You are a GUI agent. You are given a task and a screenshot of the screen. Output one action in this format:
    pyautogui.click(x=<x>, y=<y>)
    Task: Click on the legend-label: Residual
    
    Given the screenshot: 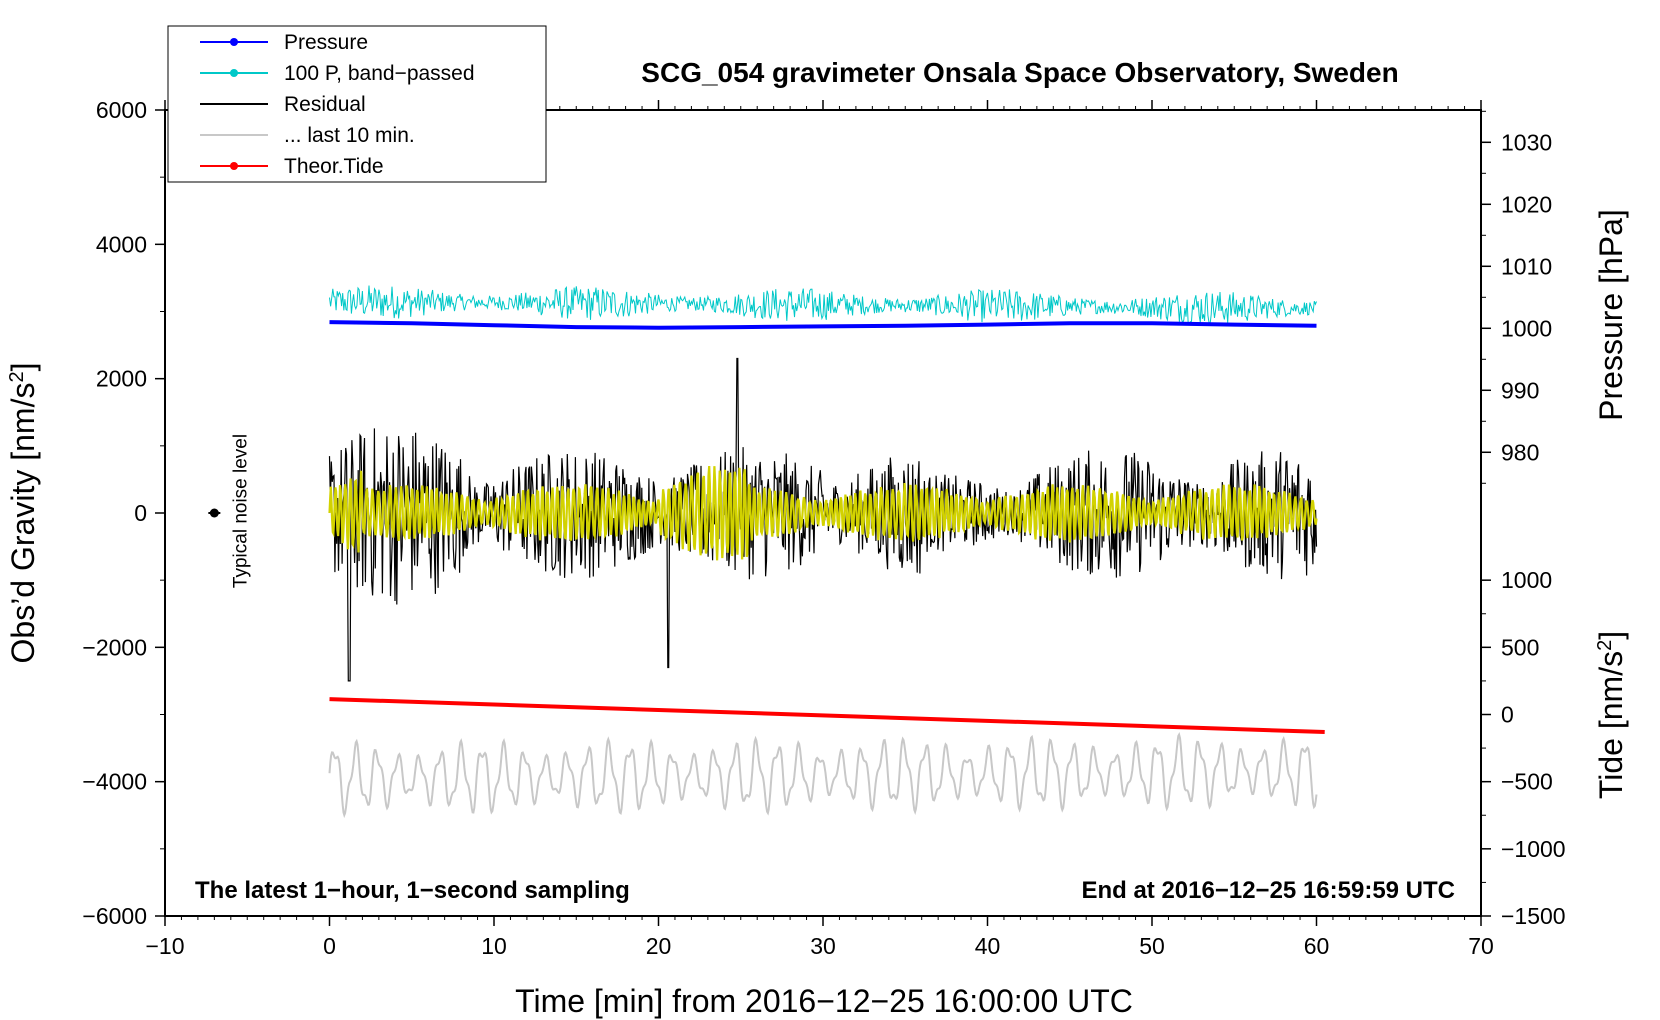 What is the action you would take?
    pyautogui.click(x=325, y=104)
    